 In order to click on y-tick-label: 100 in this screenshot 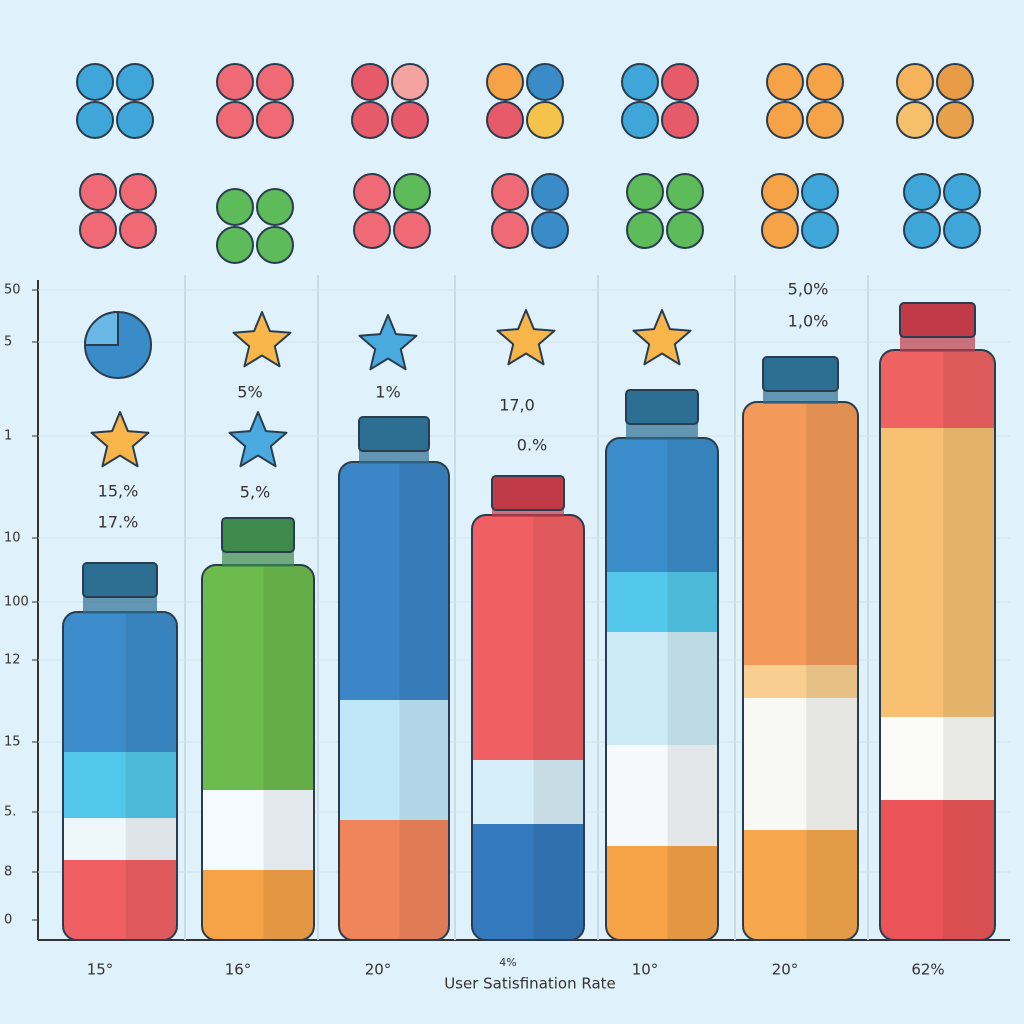, I will do `click(16, 602)`.